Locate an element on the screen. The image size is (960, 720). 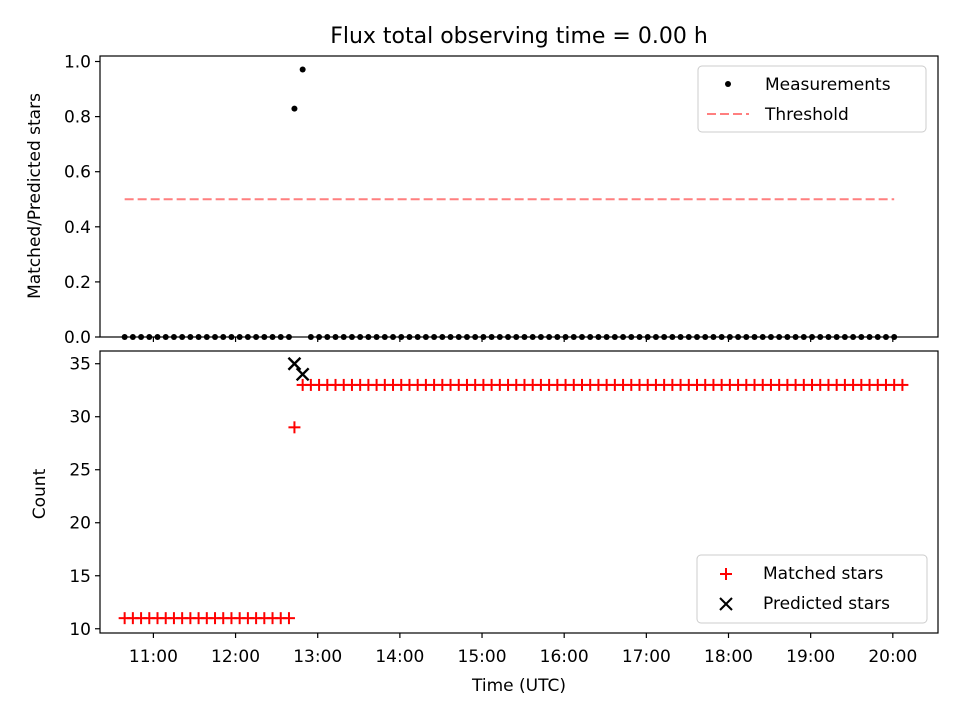
ratio-ylabel: Matched/Predicted stars is located at coordinates (35, 196).